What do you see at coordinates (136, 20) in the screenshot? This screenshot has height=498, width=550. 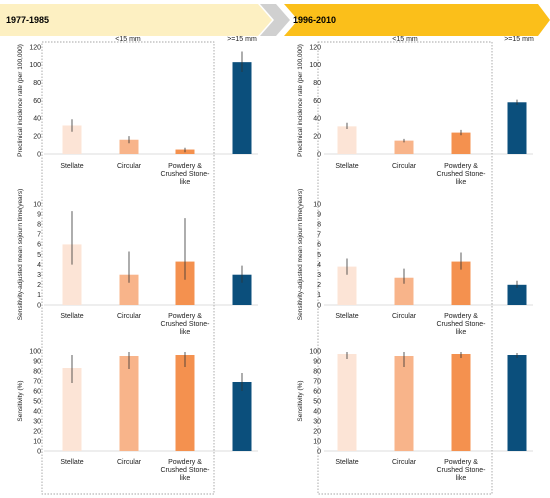 I see `period-banner-left` at bounding box center [136, 20].